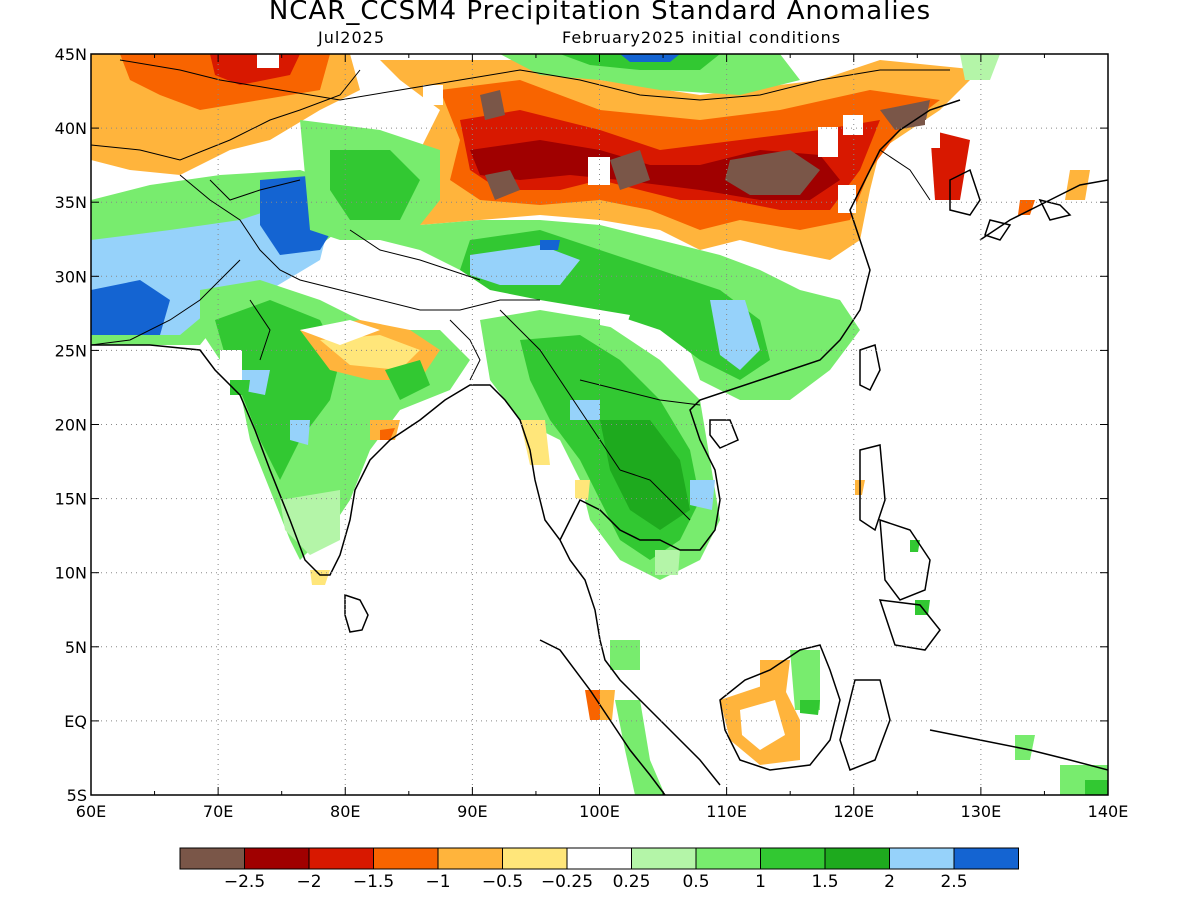 Image resolution: width=1200 pixels, height=900 pixels. What do you see at coordinates (218, 257) in the screenshot?
I see `wet-region-west` at bounding box center [218, 257].